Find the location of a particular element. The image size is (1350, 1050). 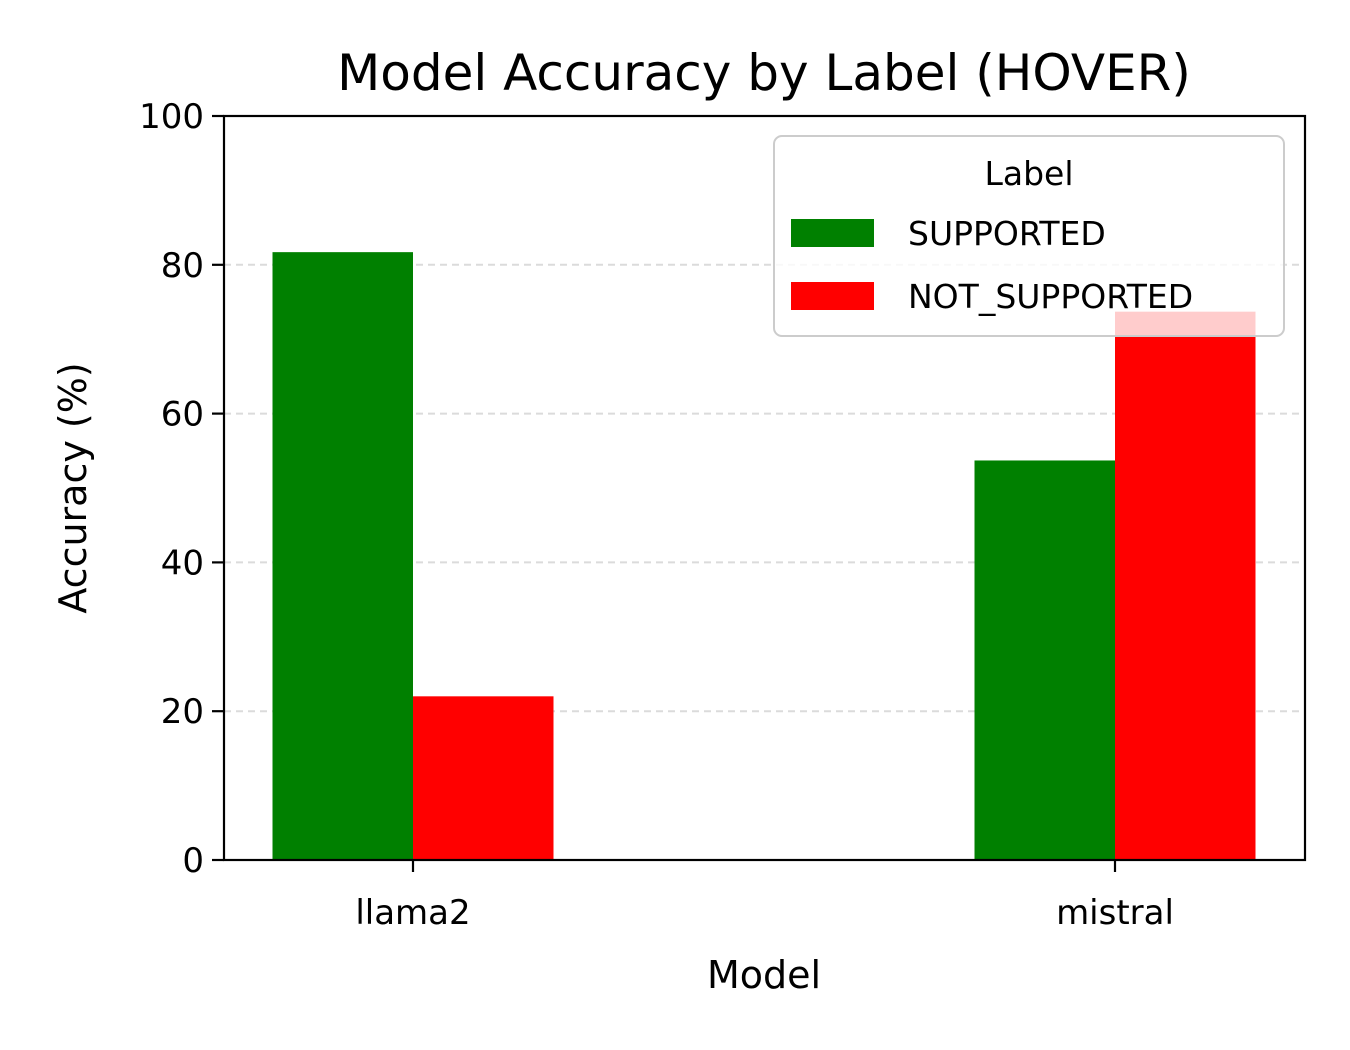

y-tick-label: 40 is located at coordinates (182, 563).